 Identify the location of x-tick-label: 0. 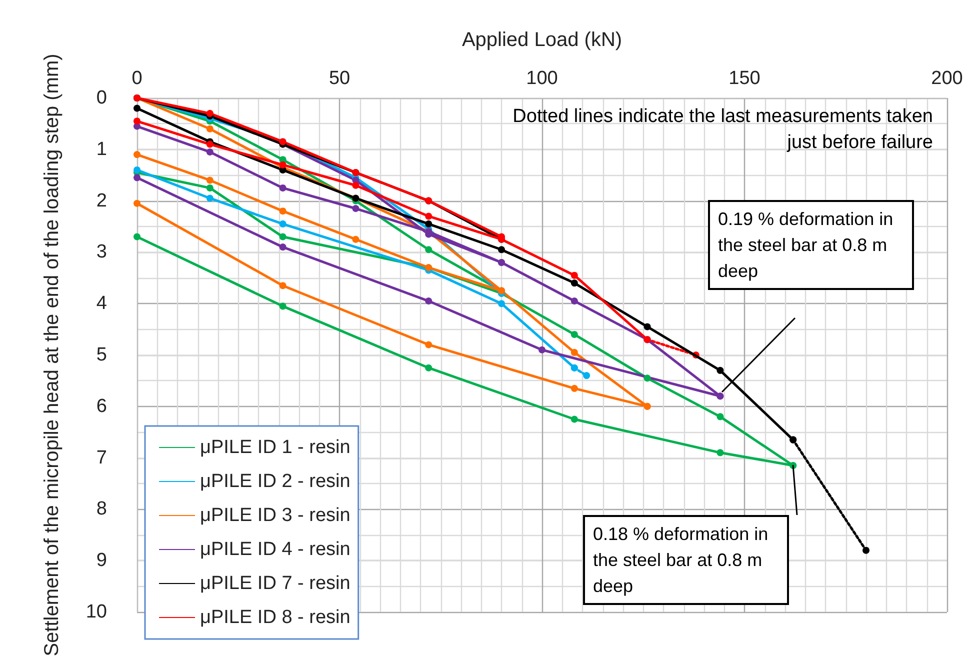
(137, 78).